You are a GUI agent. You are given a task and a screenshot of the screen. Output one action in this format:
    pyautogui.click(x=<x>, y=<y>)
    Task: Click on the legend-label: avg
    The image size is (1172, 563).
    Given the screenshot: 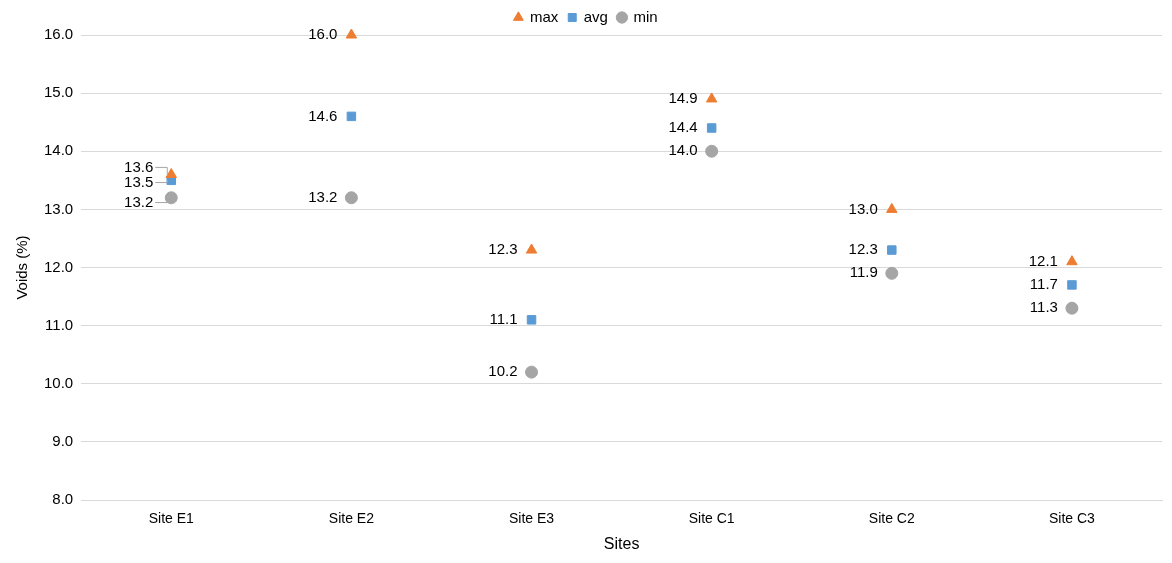 What is the action you would take?
    pyautogui.click(x=595, y=16)
    